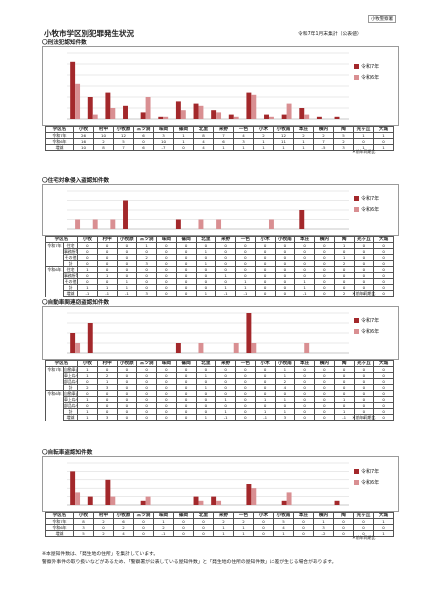 This screenshot has height=602, width=425. What do you see at coordinates (83, 533) in the screenshot?
I see `table-cell: 5` at bounding box center [83, 533].